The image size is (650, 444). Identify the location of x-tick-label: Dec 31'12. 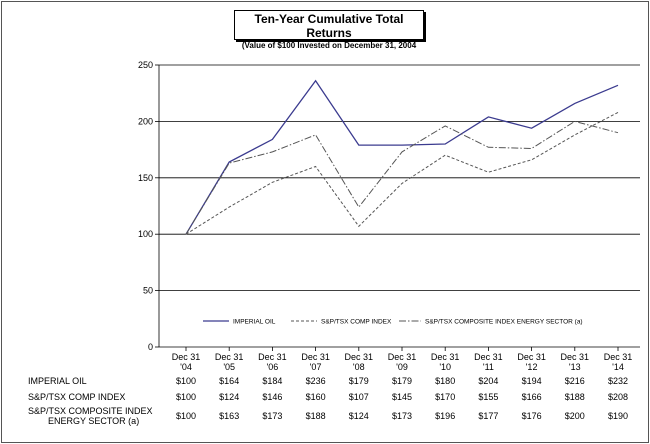
(531, 362).